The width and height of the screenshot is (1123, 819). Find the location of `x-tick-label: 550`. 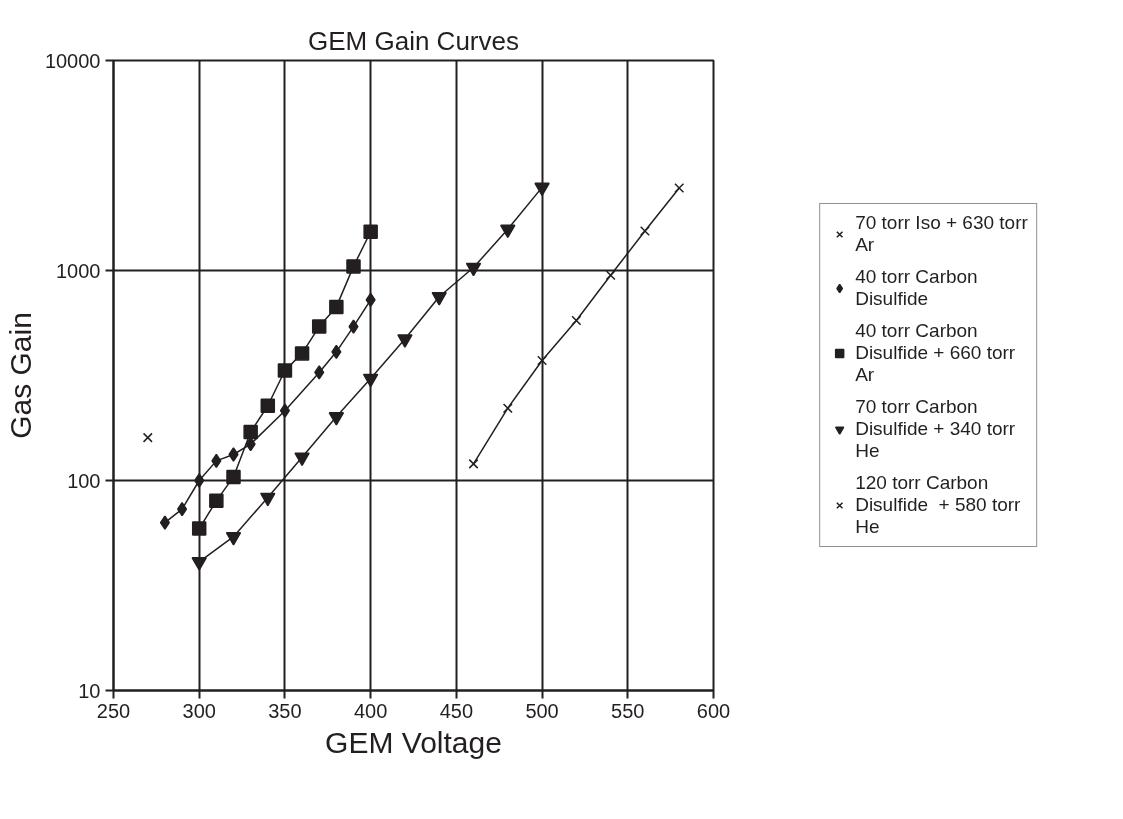

x-tick-label: 550 is located at coordinates (628, 710).